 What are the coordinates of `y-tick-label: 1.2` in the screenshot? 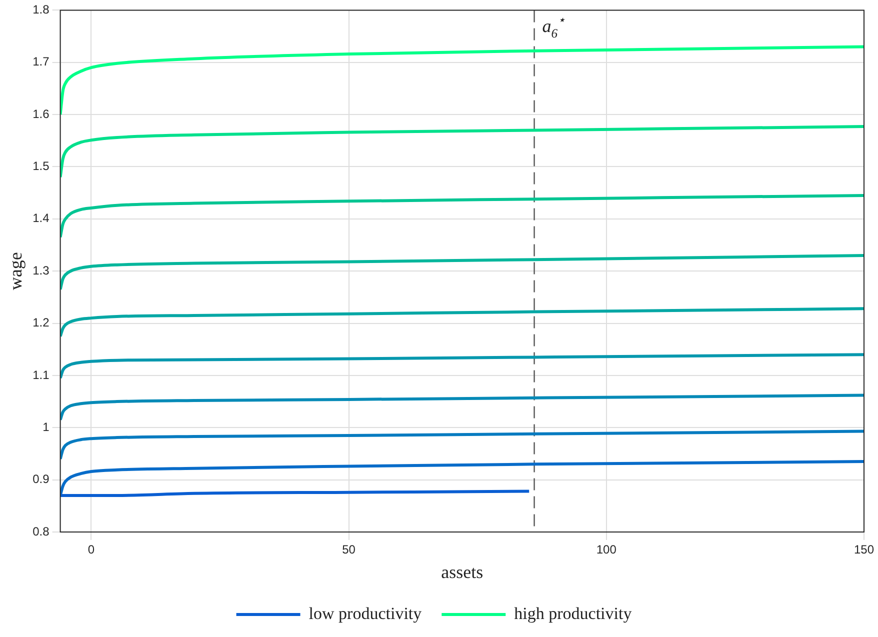 It's located at (41, 323).